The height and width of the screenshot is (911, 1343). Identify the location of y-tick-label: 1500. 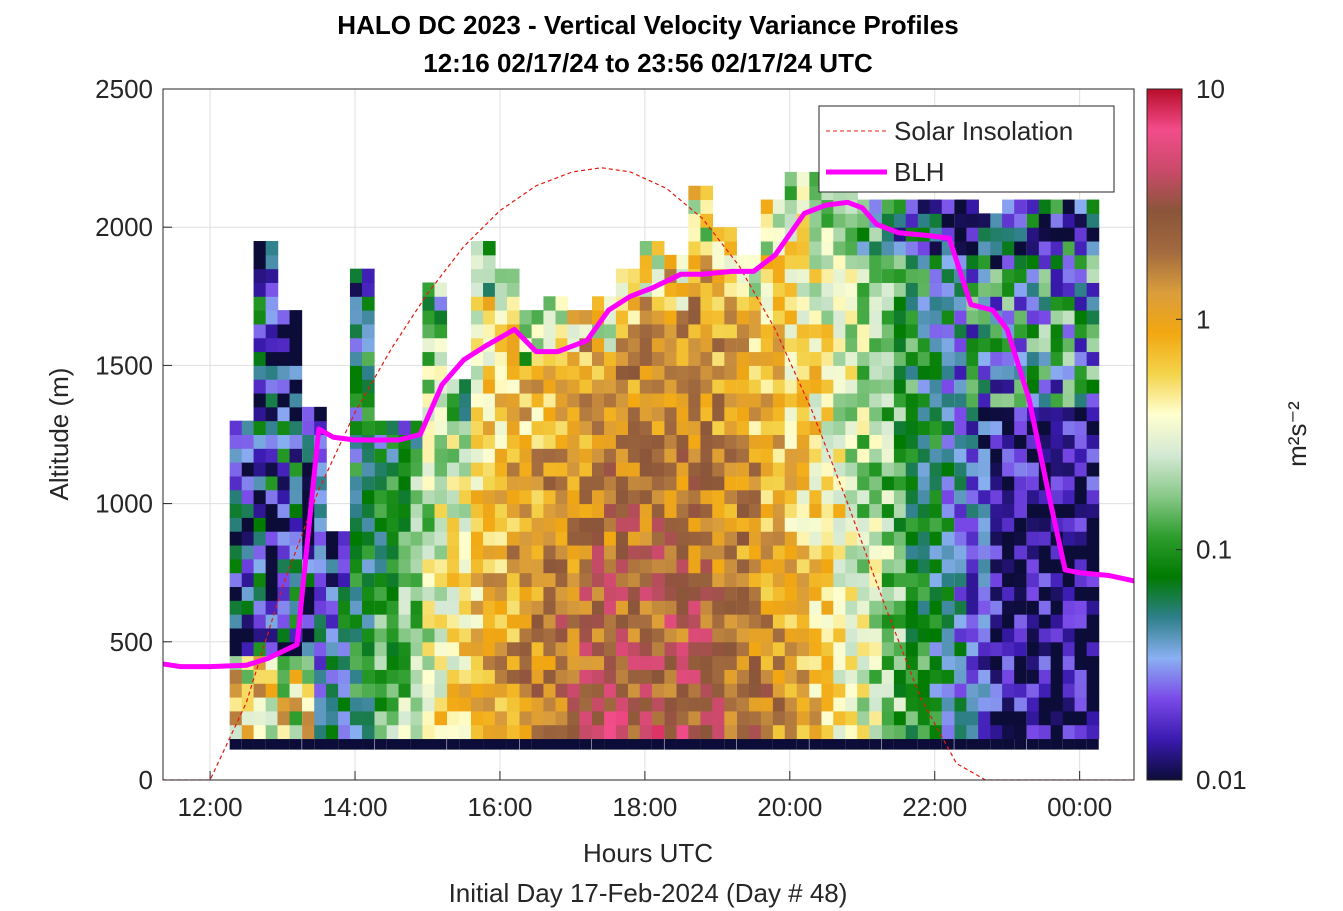
(124, 365).